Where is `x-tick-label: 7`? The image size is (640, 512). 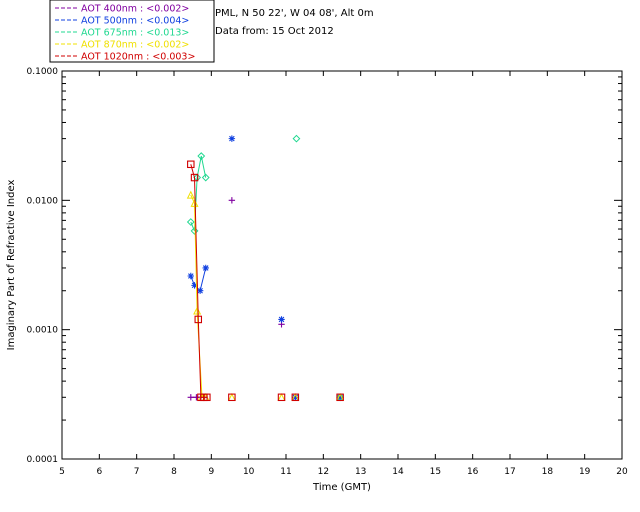
x-tick-label: 7 is located at coordinates (137, 472).